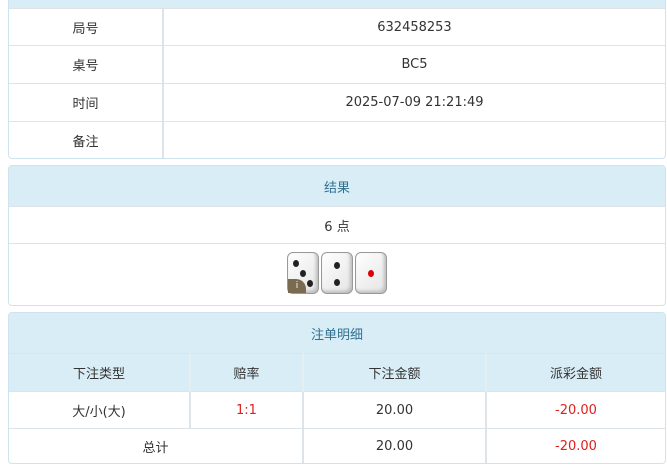 Image resolution: width=667 pixels, height=469 pixels. I want to click on table-row: 大/小(大) 1:1 20.00 -20.00, so click(337, 410).